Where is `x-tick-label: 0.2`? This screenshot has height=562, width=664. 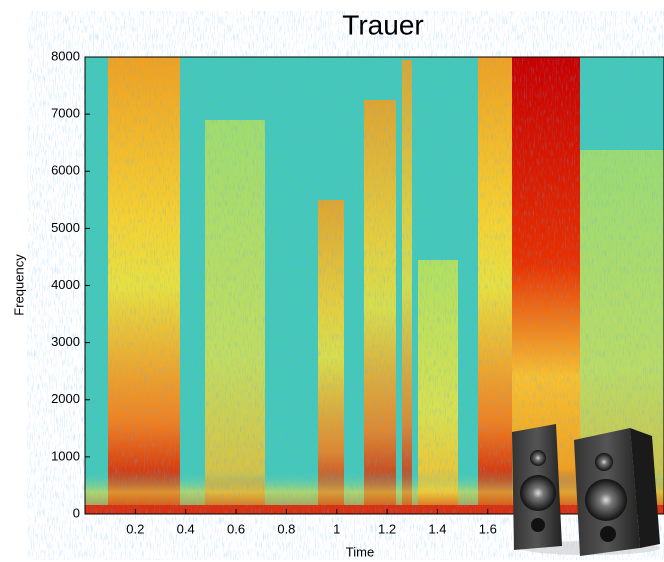
x-tick-label: 0.2 is located at coordinates (135, 528).